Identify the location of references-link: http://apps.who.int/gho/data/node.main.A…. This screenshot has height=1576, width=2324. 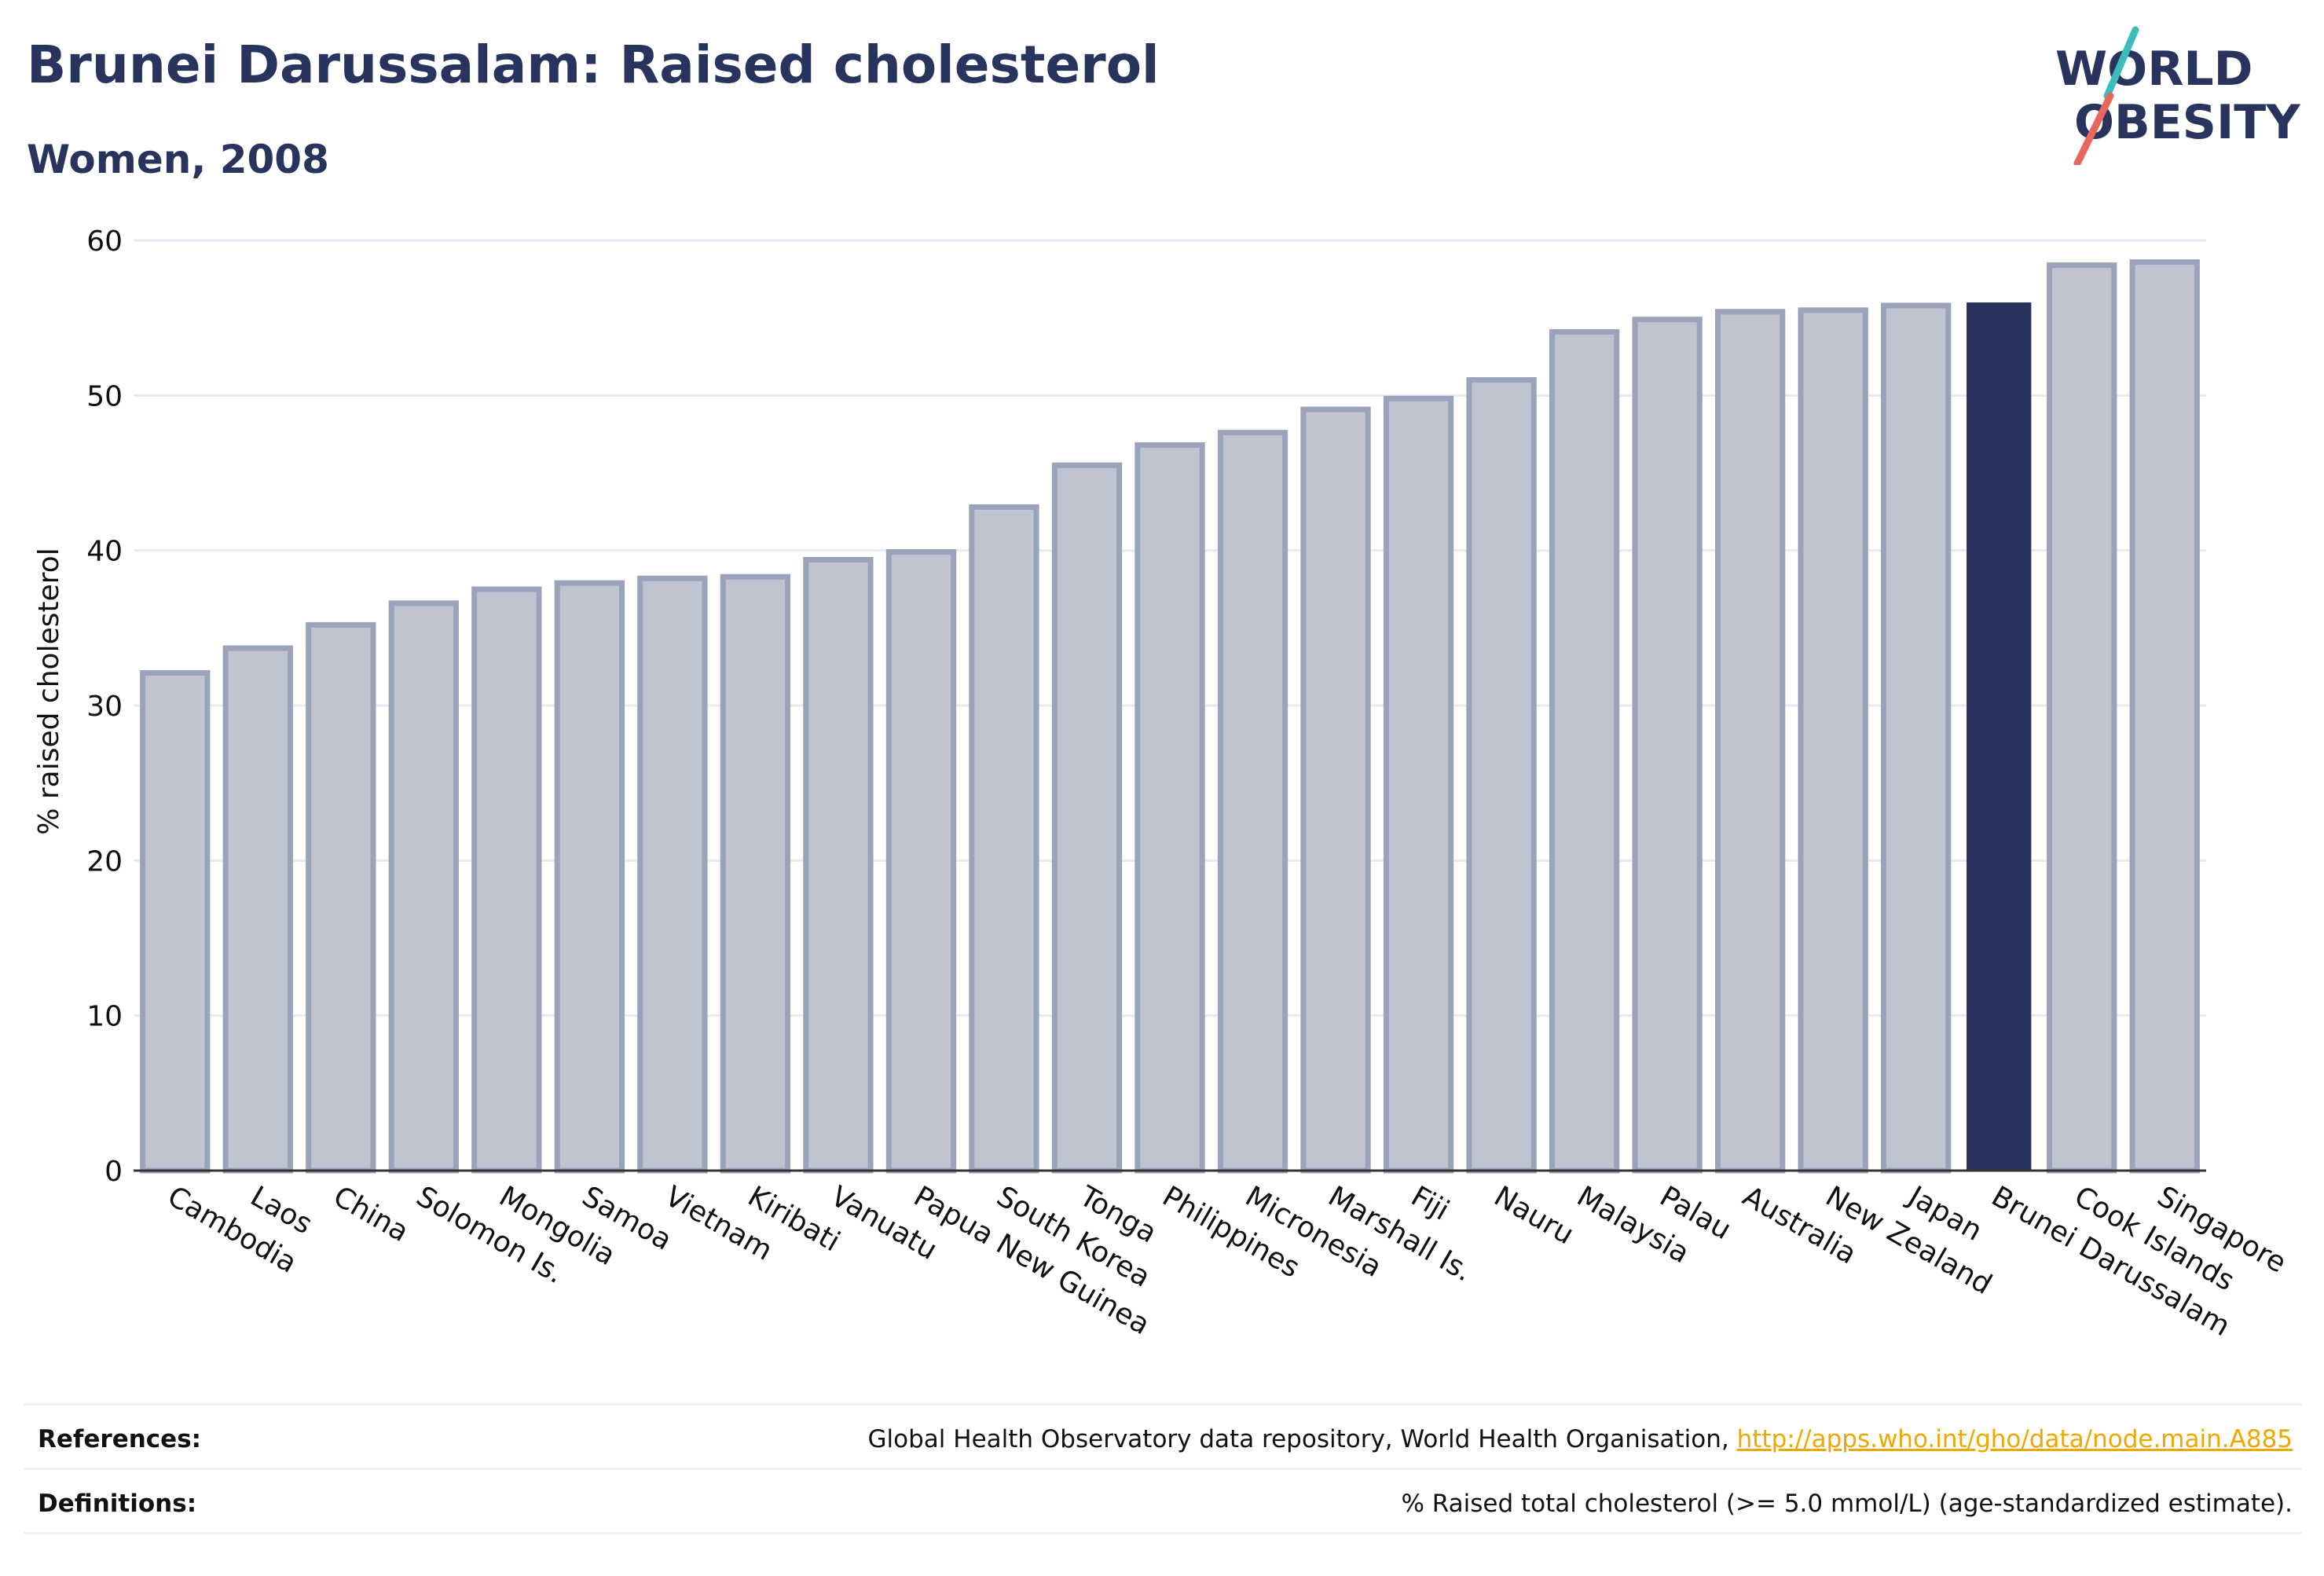
(2014, 1439).